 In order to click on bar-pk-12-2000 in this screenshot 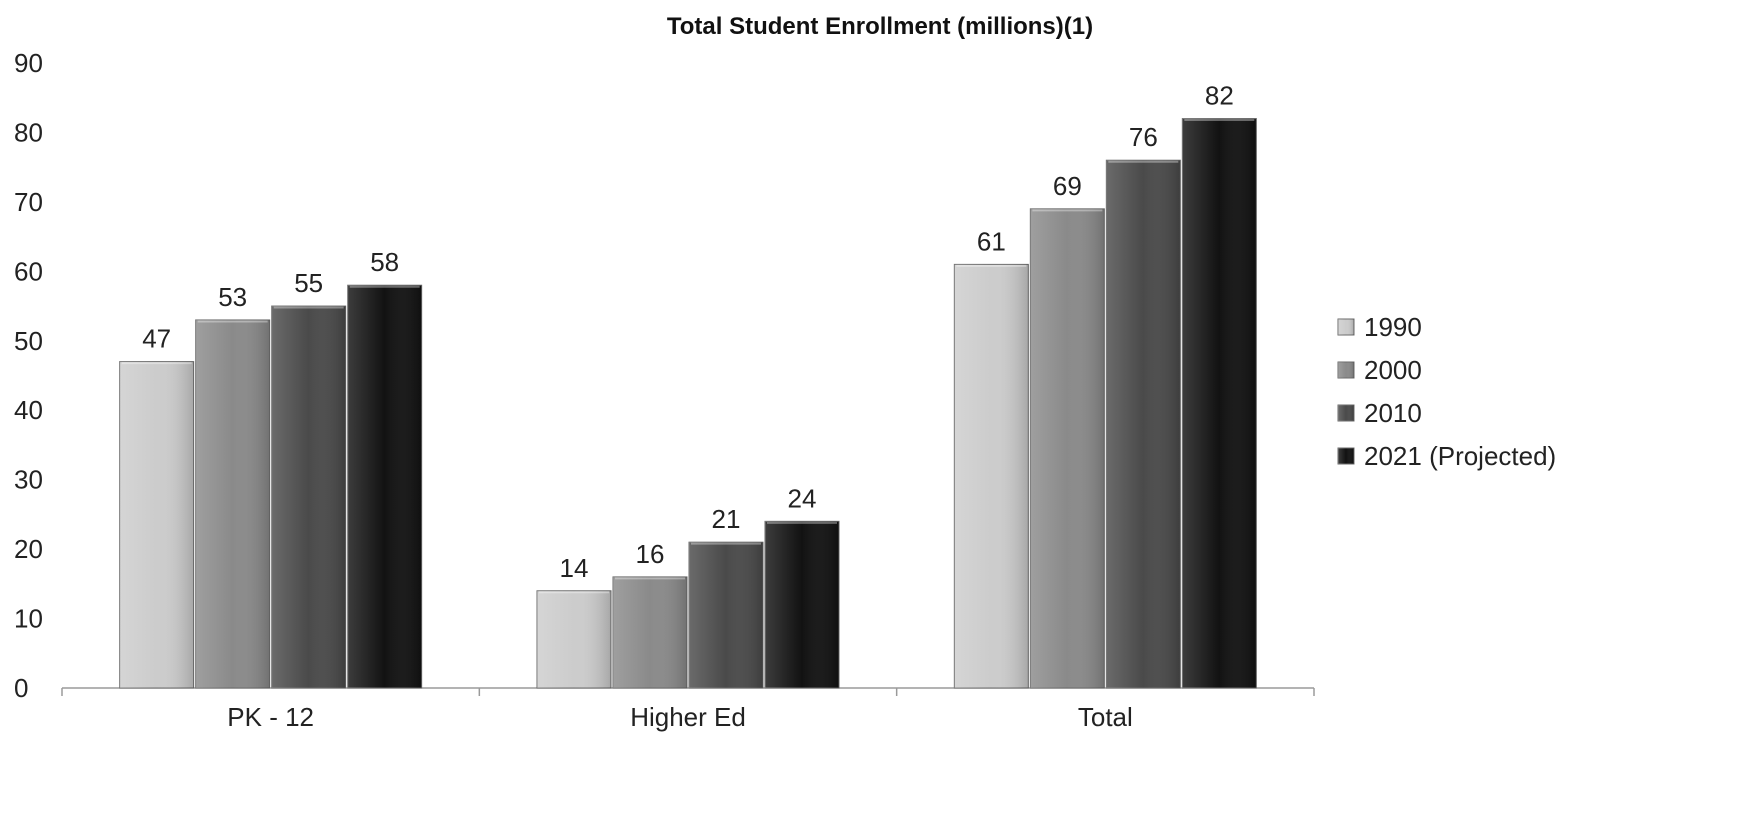, I will do `click(233, 504)`.